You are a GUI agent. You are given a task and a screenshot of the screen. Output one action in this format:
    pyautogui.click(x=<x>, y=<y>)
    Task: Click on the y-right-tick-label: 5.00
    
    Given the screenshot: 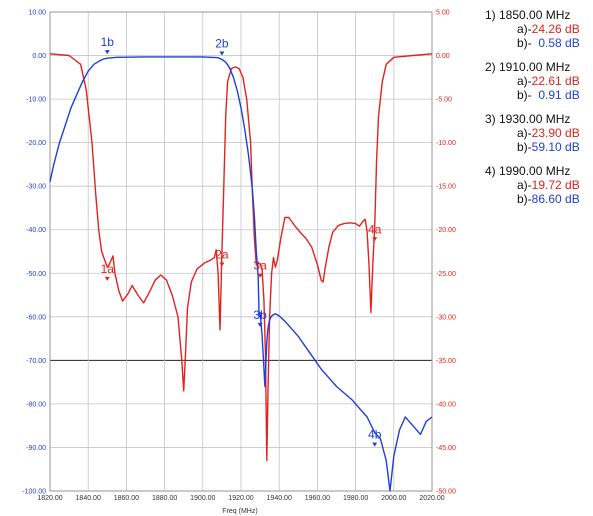 What is the action you would take?
    pyautogui.click(x=443, y=13)
    